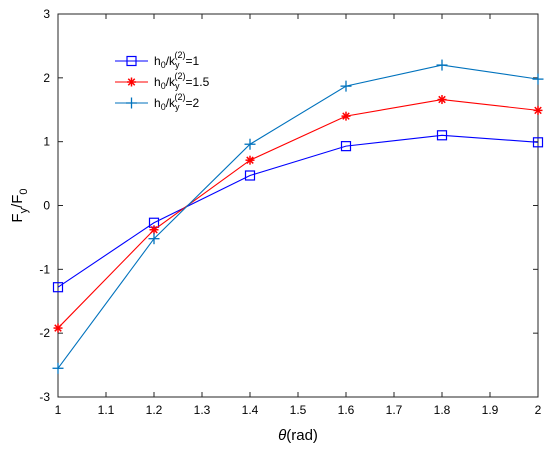  What do you see at coordinates (346, 410) in the screenshot?
I see `x-tick-label: 1.6` at bounding box center [346, 410].